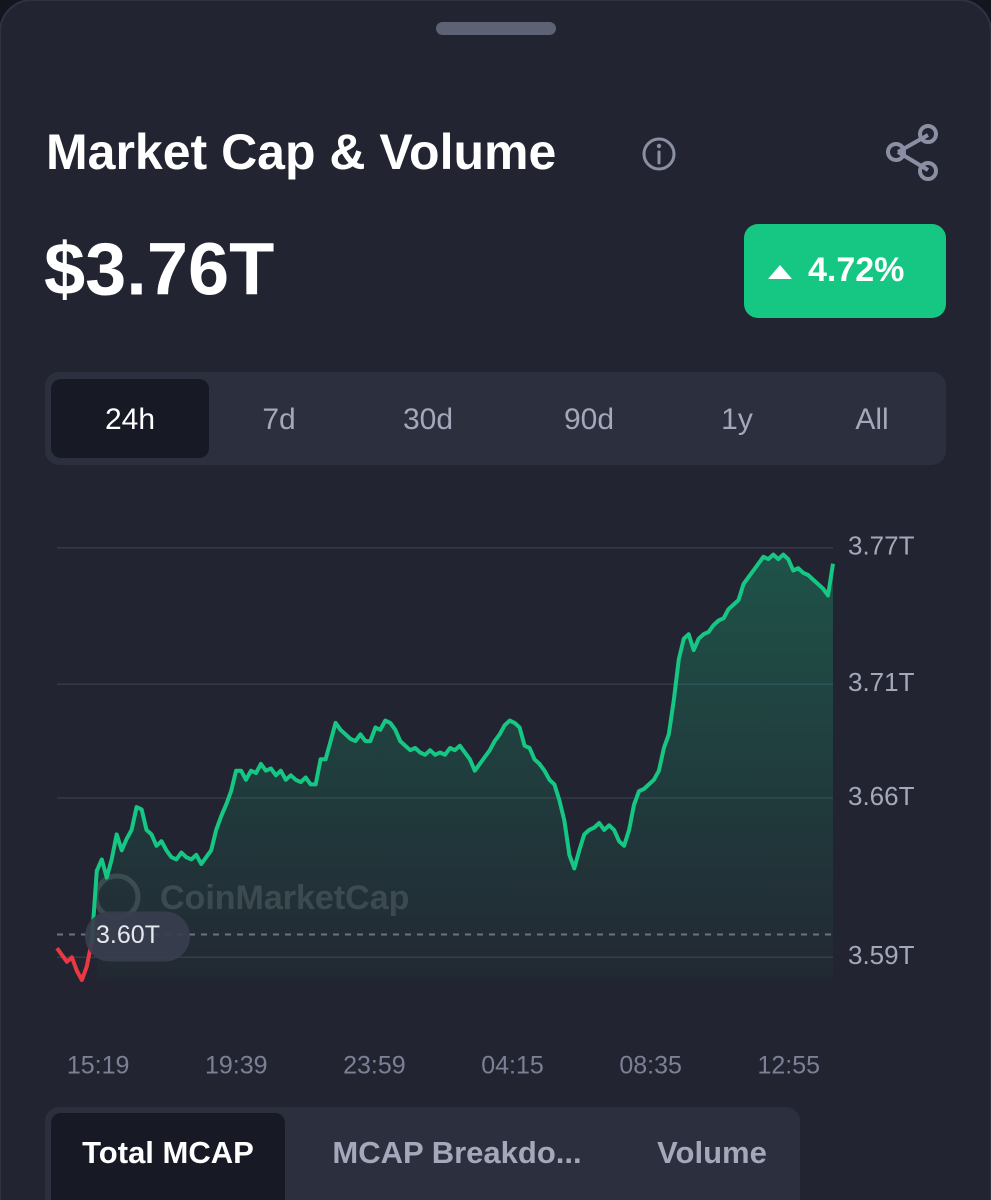  Describe the element at coordinates (495, 418) in the screenshot. I see `range-tabs` at that location.